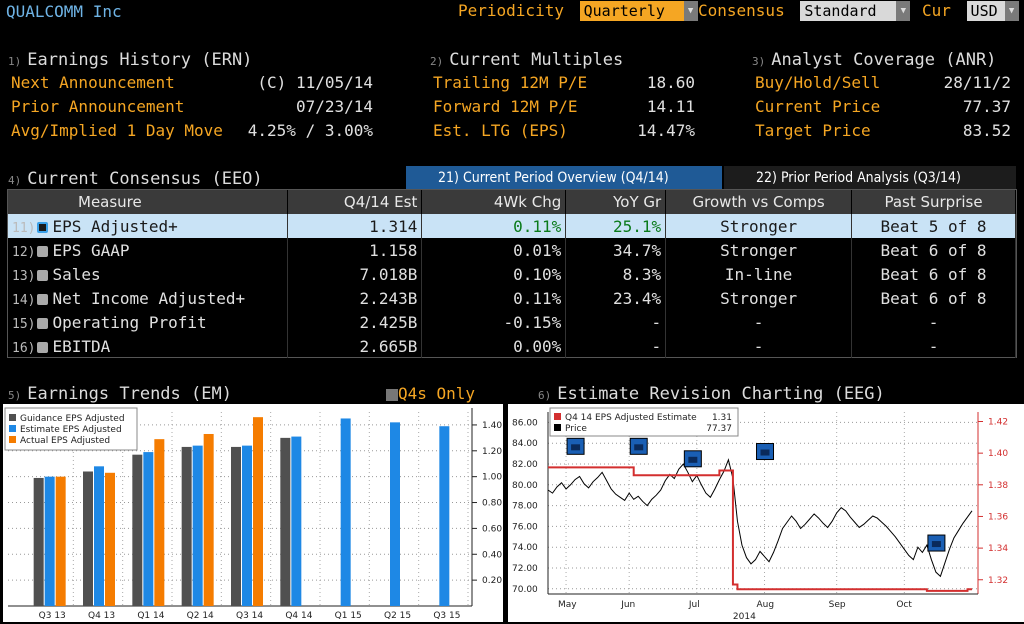 The height and width of the screenshot is (624, 1024). I want to click on col-yoy-gr: YoY Gr, so click(616, 202).